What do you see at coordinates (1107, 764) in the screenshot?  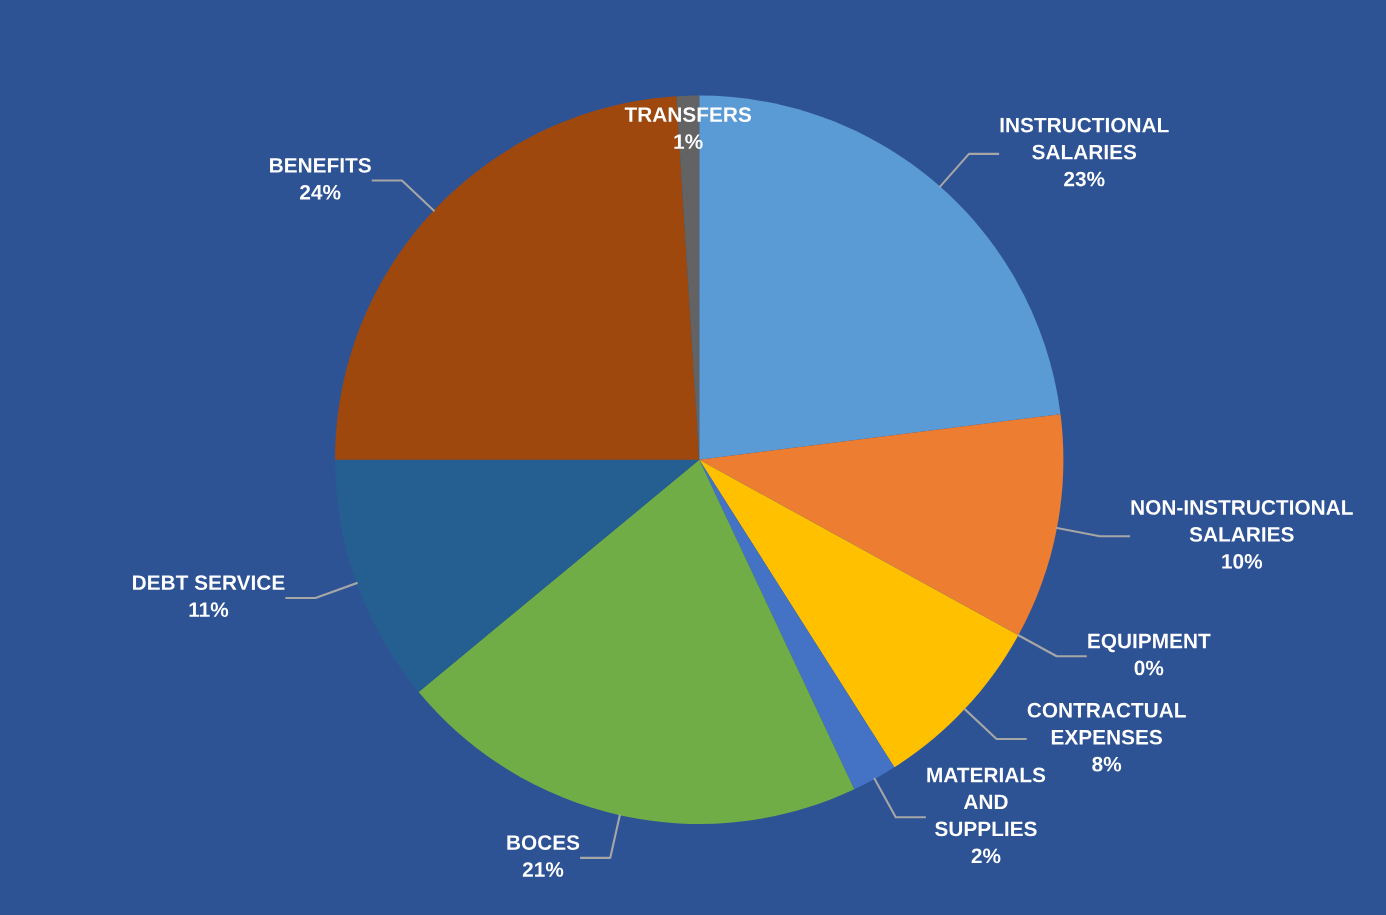 I see `data-label: 8%` at bounding box center [1107, 764].